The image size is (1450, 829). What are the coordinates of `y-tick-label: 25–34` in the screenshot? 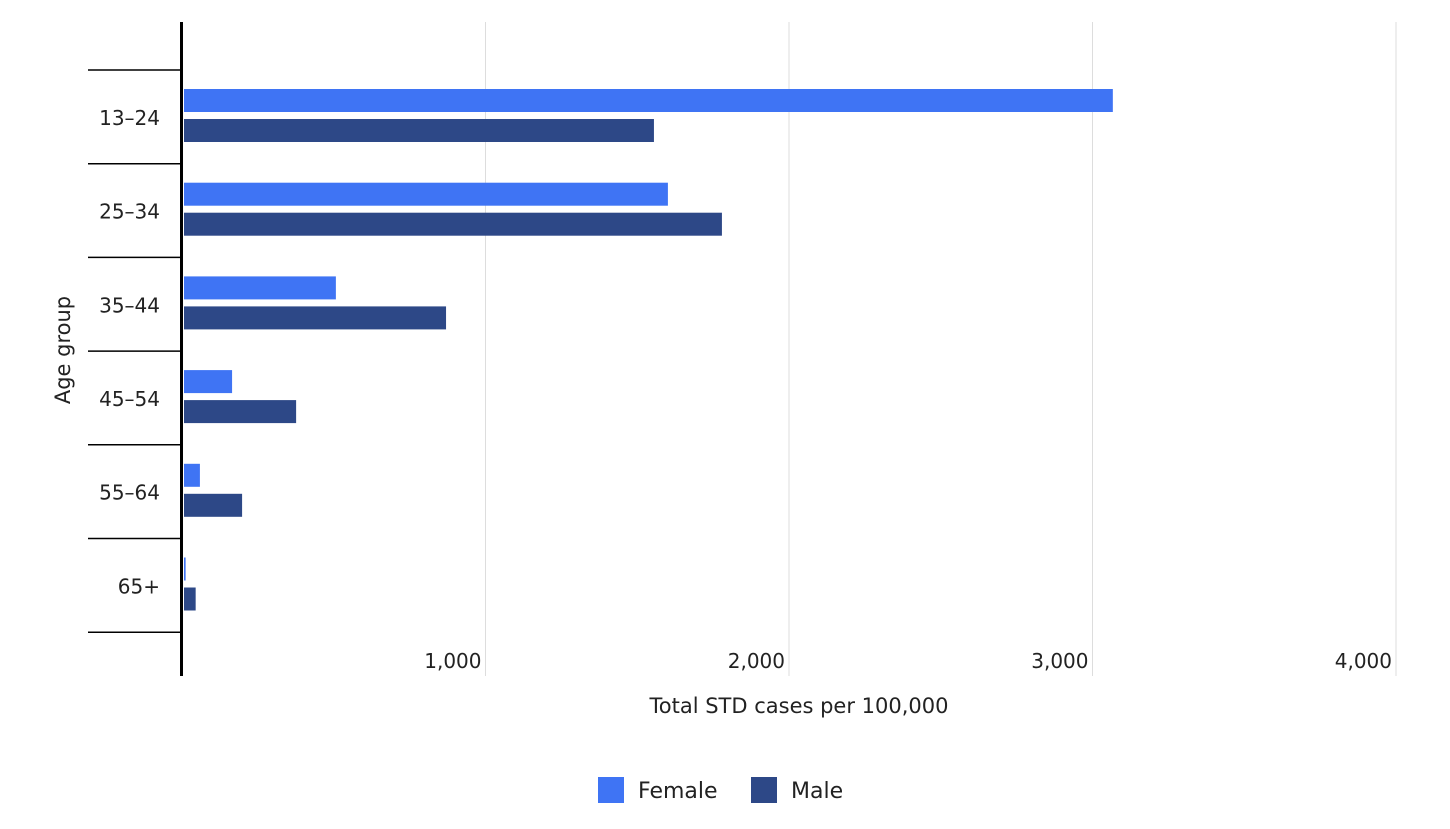 It's located at (129, 212).